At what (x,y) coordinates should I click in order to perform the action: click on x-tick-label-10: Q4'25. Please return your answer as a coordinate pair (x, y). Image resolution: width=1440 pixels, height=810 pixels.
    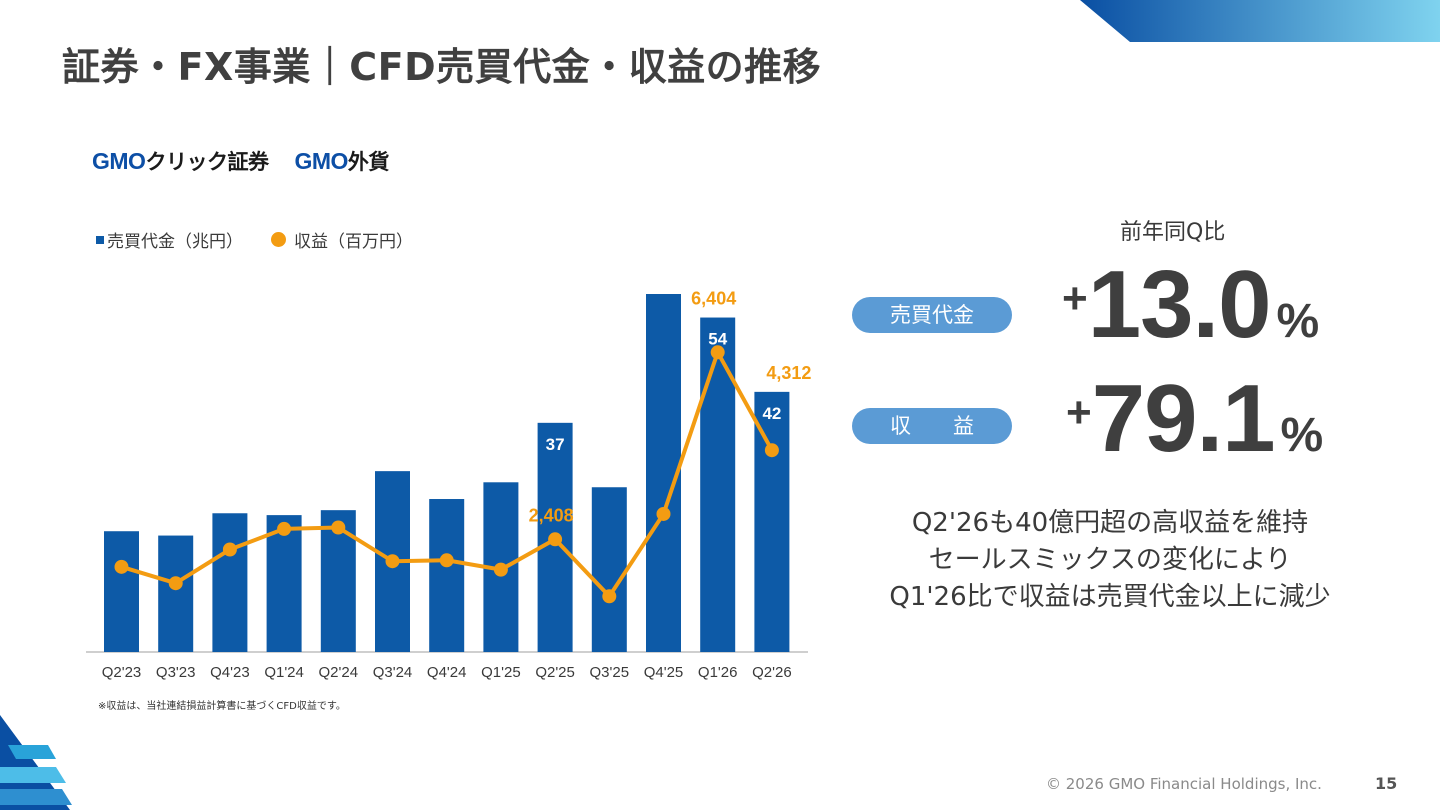
    Looking at the image, I should click on (664, 672).